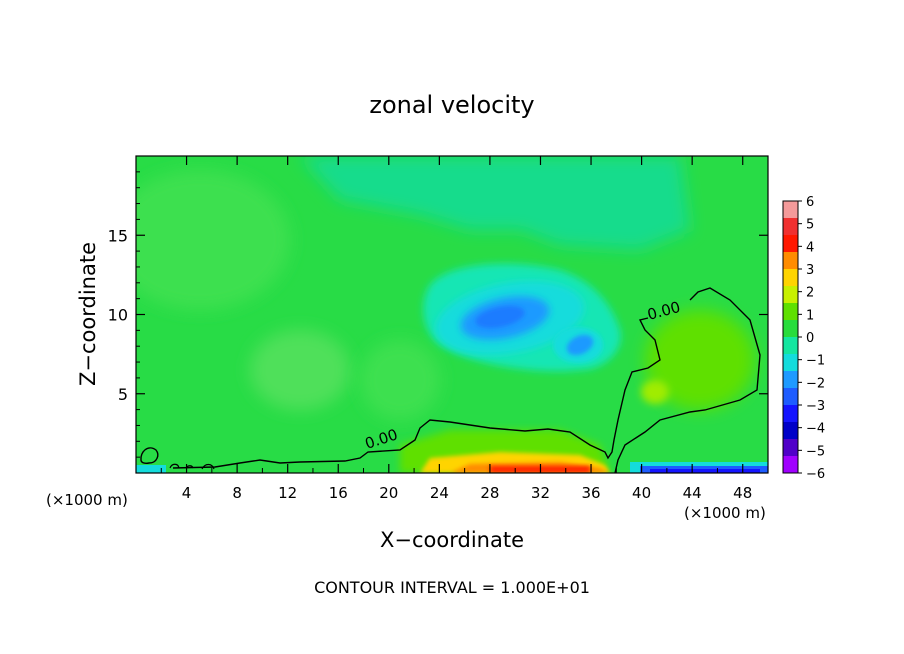  I want to click on colorbar-label: 1, so click(810, 315).